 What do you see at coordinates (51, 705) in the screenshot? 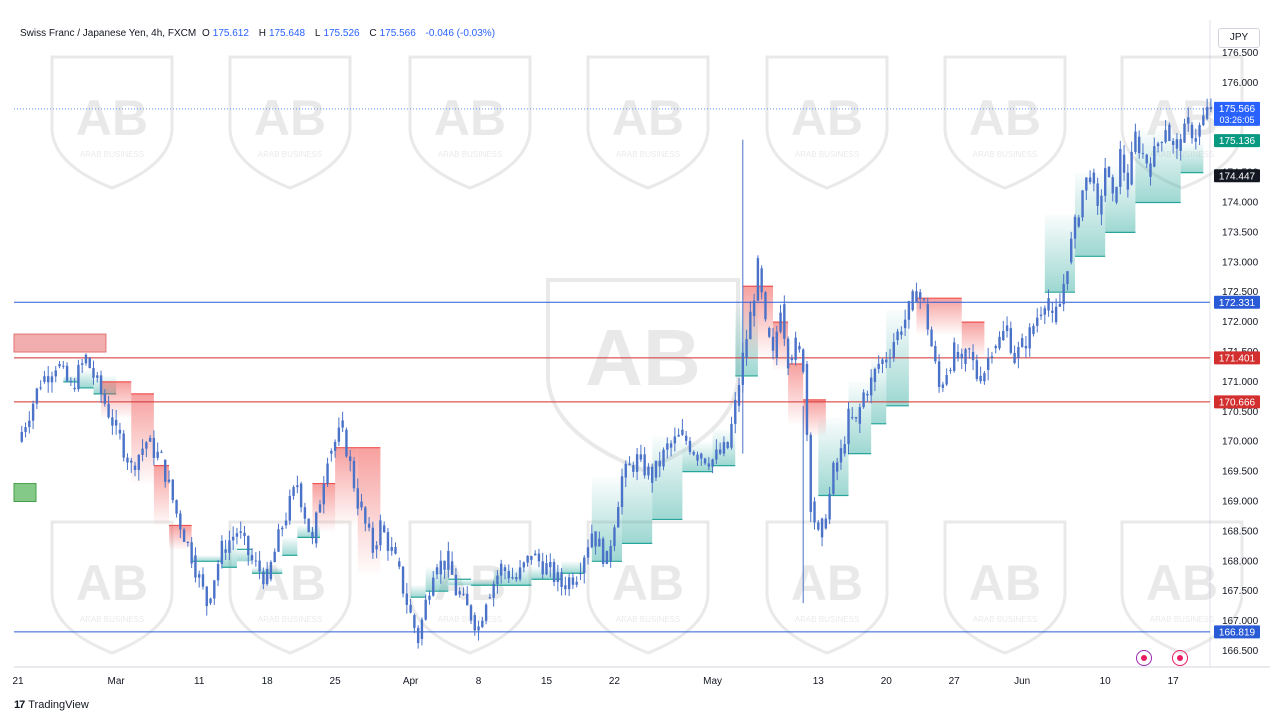
I see `tradingview-brand: 17 TradingView` at bounding box center [51, 705].